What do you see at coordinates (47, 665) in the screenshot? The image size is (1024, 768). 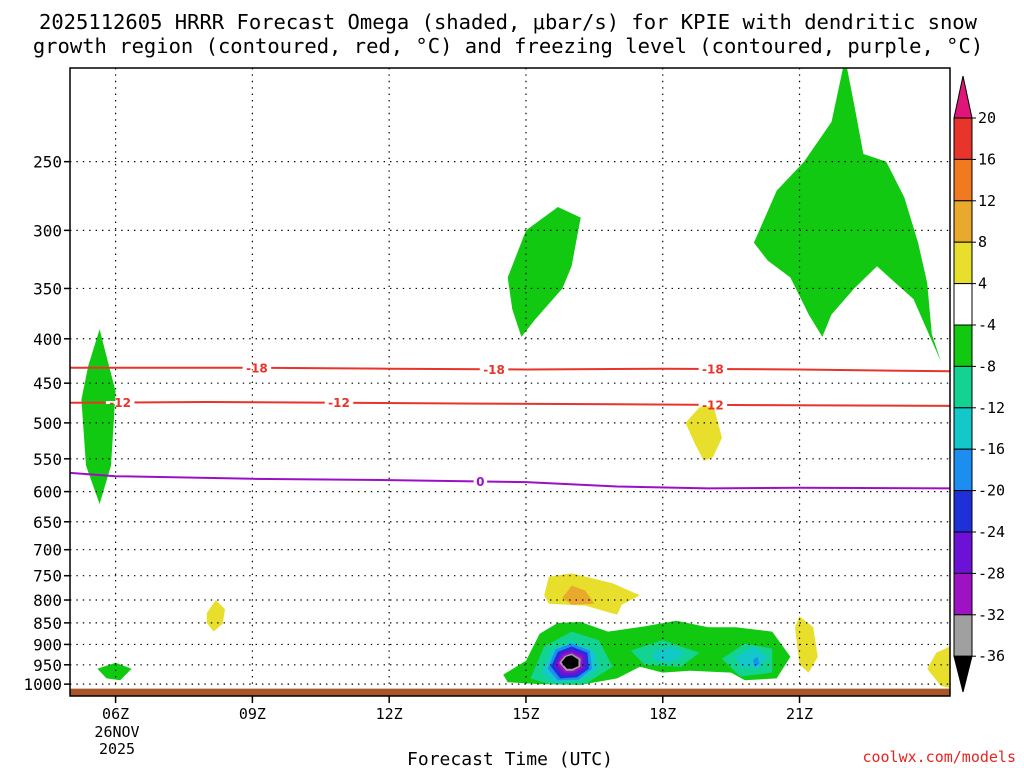 I see `y-tick-label: 950` at bounding box center [47, 665].